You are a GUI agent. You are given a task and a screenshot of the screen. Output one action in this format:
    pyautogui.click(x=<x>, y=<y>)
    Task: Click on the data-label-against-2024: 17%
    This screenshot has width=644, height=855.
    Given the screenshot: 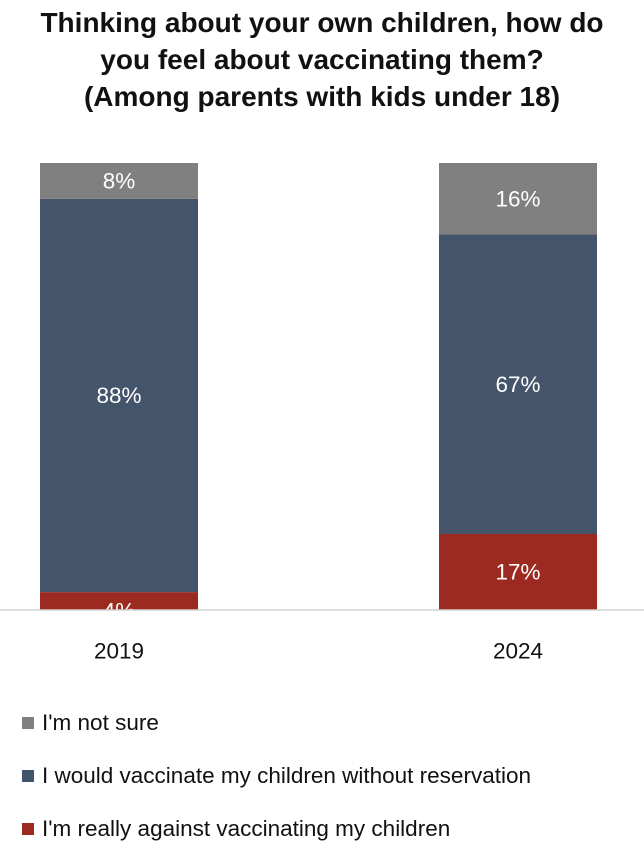 What is the action you would take?
    pyautogui.click(x=517, y=572)
    